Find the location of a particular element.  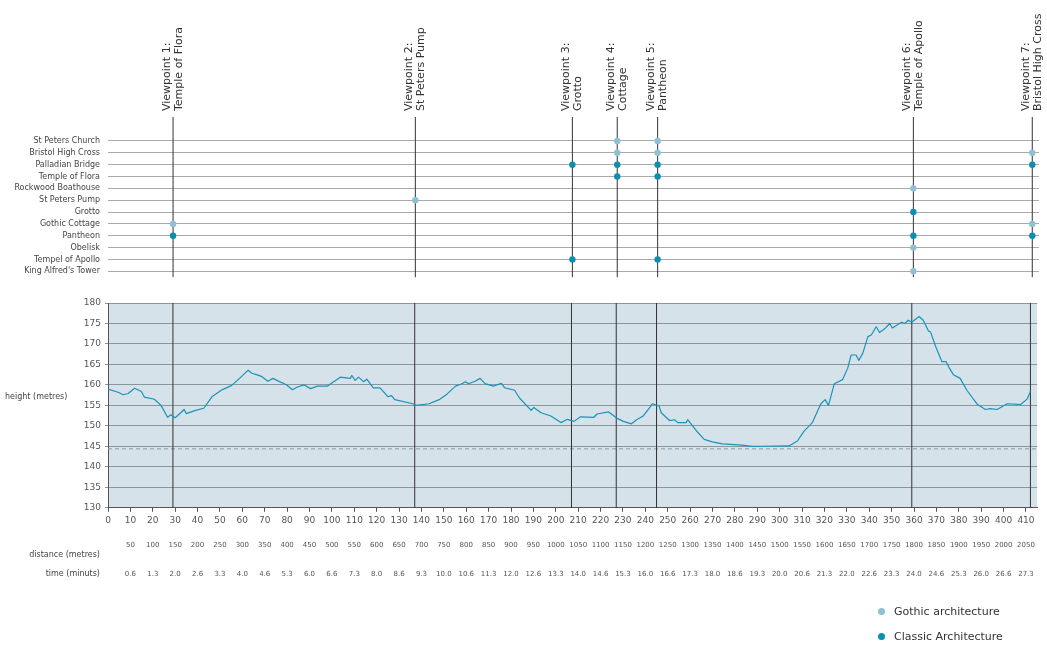

x-tick-label: 350 is located at coordinates (892, 519).